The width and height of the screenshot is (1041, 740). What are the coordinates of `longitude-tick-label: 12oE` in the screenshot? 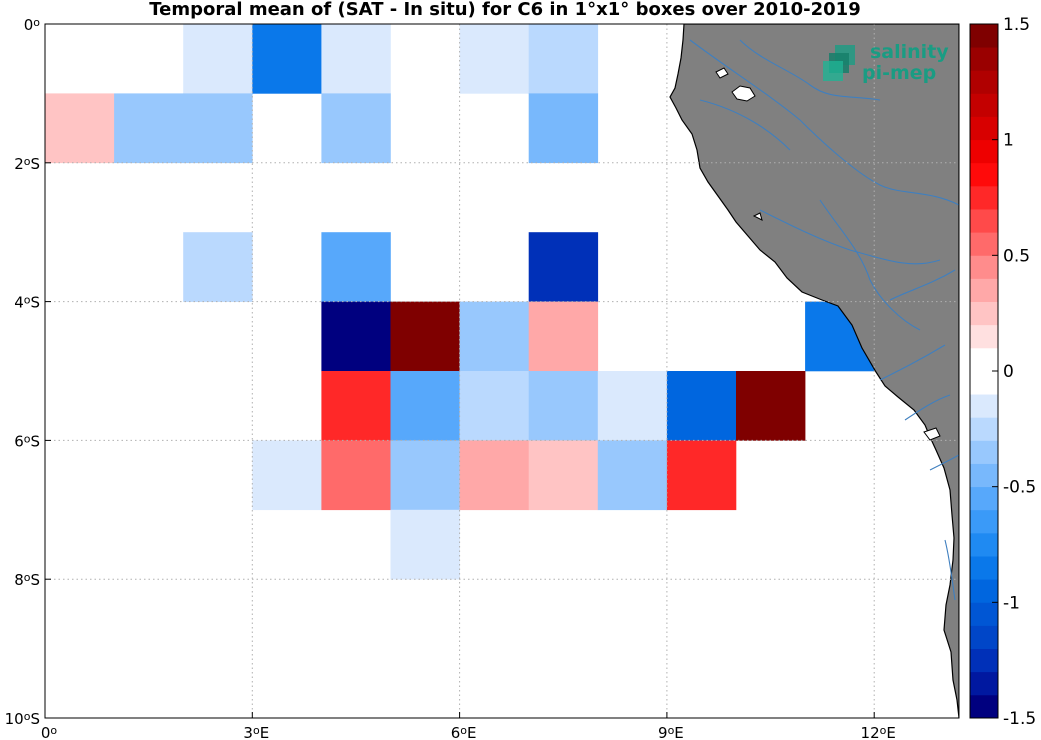 It's located at (878, 732).